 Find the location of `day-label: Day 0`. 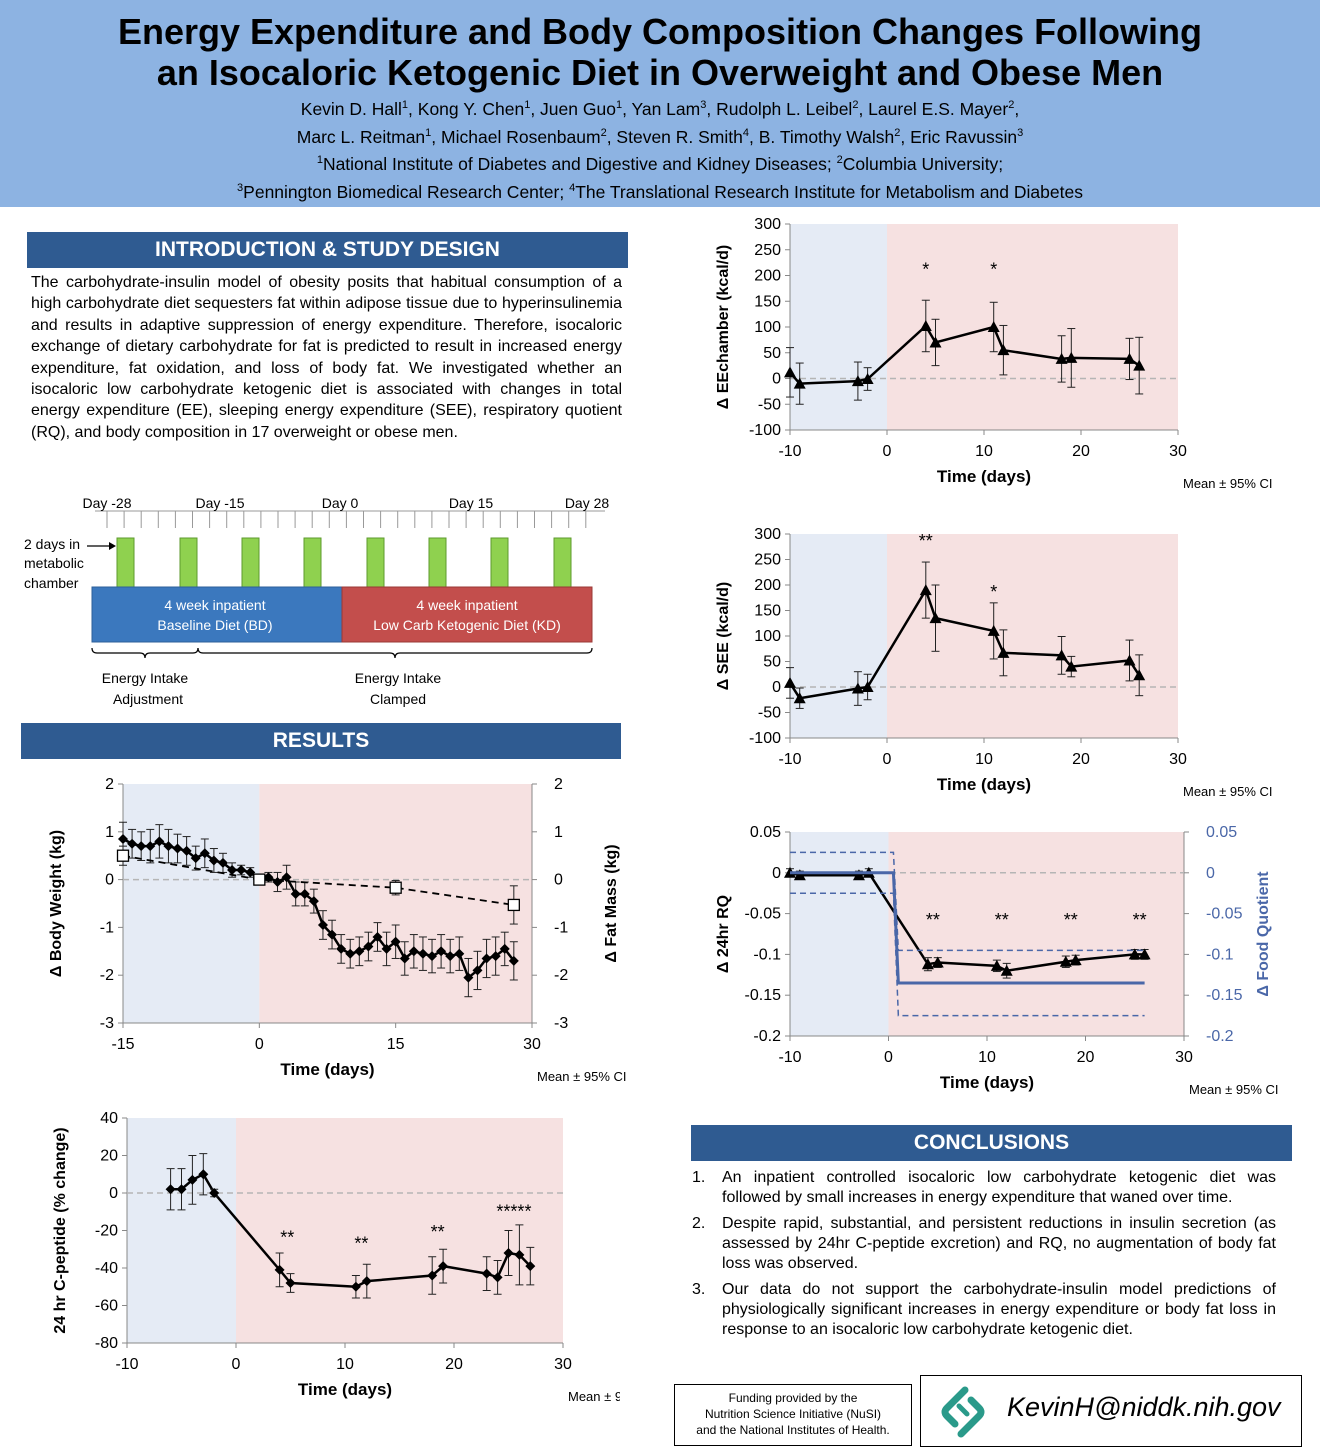

day-label: Day 0 is located at coordinates (340, 503).